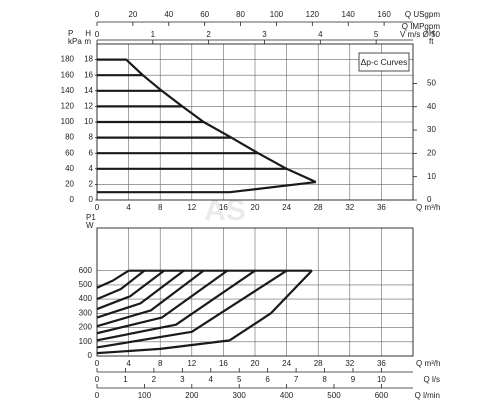  I want to click on axis-label: V m/s Ø 50, so click(420, 34).